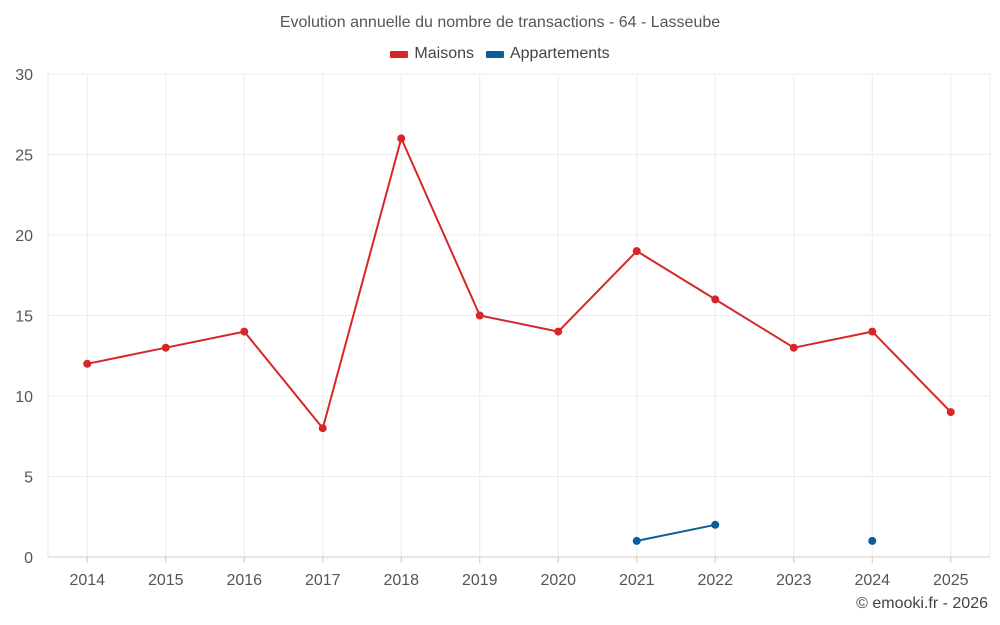  Describe the element at coordinates (399, 54) in the screenshot. I see `legend-swatch-maisons` at that location.